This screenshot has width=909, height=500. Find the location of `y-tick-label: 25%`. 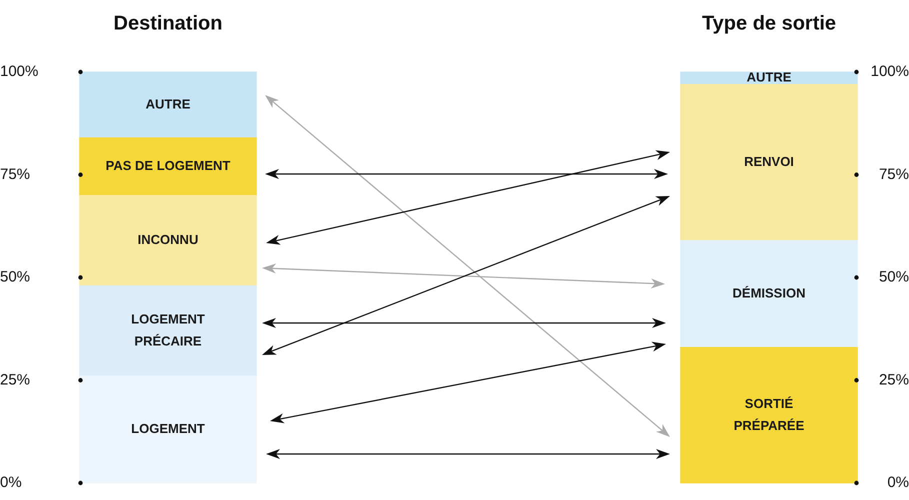

y-tick-label: 25% is located at coordinates (15, 379).